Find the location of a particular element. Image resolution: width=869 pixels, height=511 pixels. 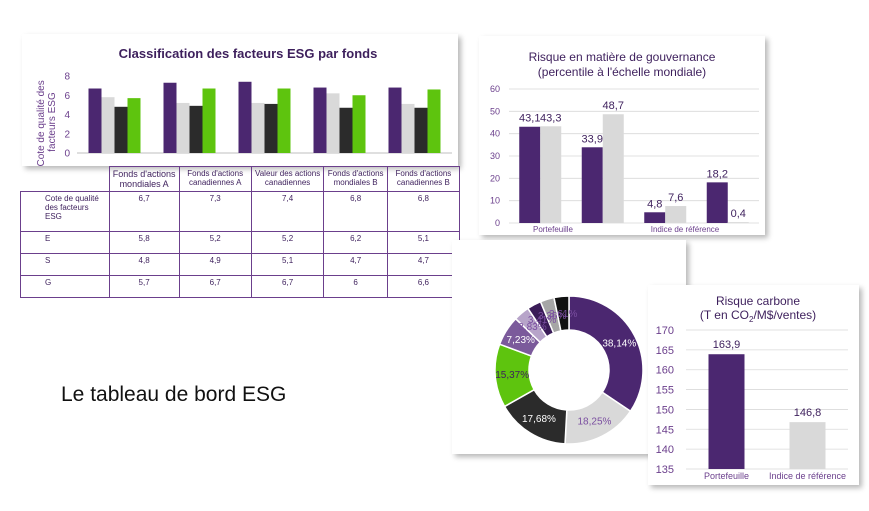

esg-y-axis-label-line1: Cote de qualité des is located at coordinates (41, 123).